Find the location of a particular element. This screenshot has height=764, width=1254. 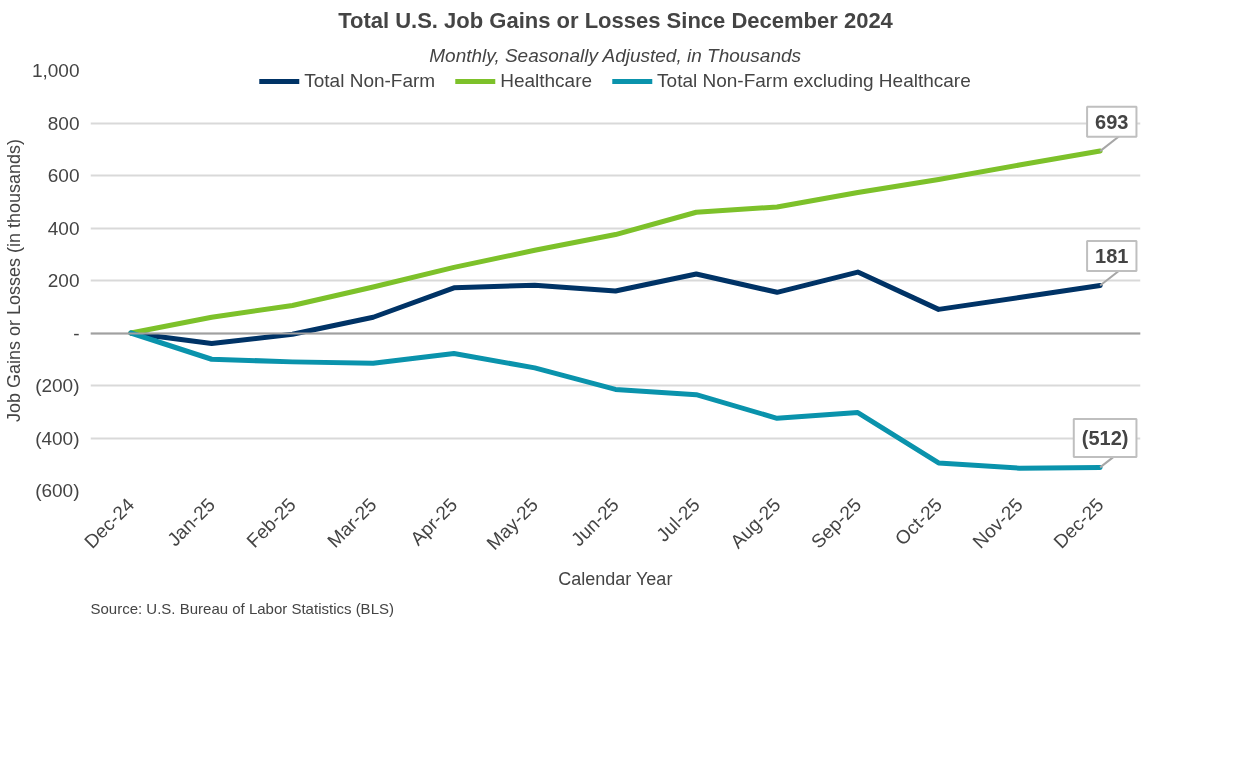

y-tick-label: - is located at coordinates (76, 333).